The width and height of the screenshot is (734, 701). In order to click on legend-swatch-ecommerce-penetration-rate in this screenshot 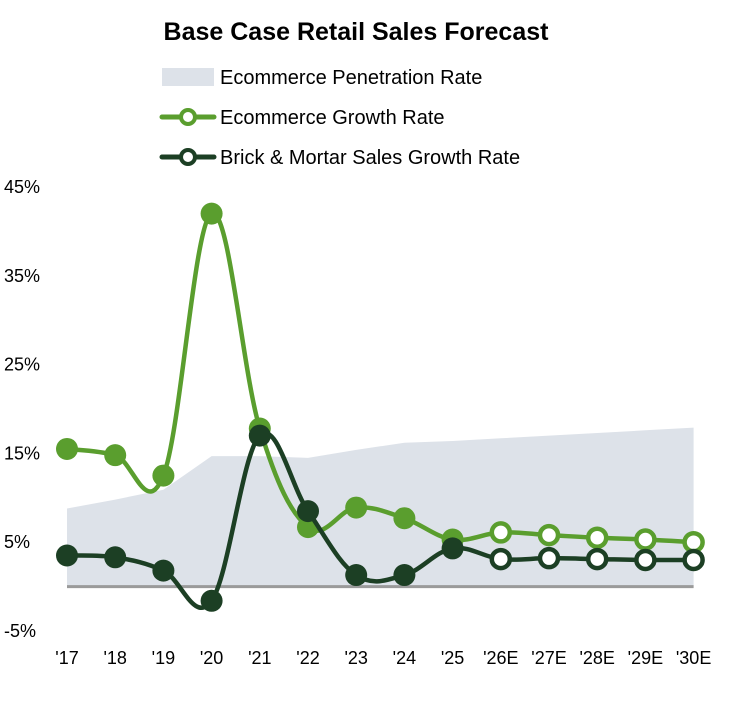, I will do `click(188, 77)`.